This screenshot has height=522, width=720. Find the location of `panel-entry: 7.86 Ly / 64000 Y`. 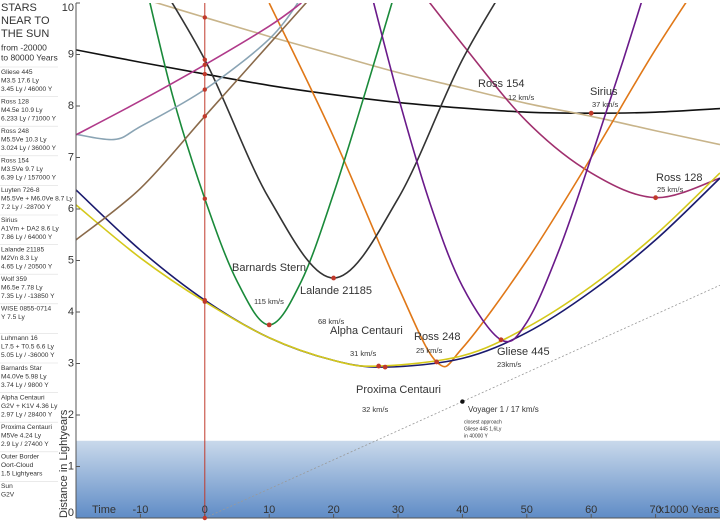

panel-entry: 7.86 Ly / 64000 Y is located at coordinates (27, 237).